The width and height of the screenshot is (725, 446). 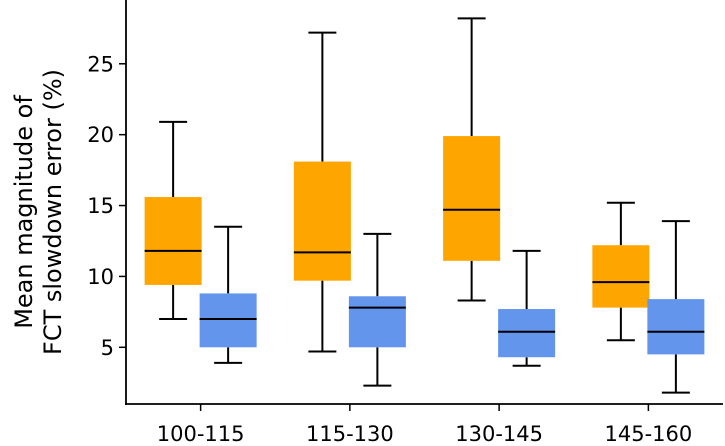 I want to click on x-tick-label: 130-145, so click(x=499, y=434).